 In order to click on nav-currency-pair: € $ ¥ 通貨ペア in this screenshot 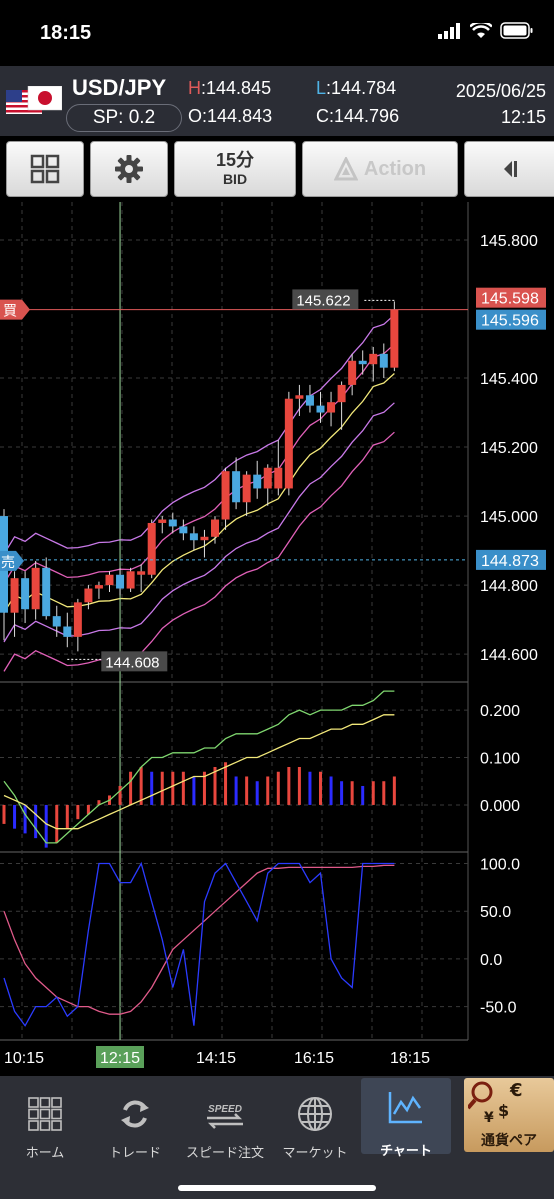, I will do `click(509, 1115)`.